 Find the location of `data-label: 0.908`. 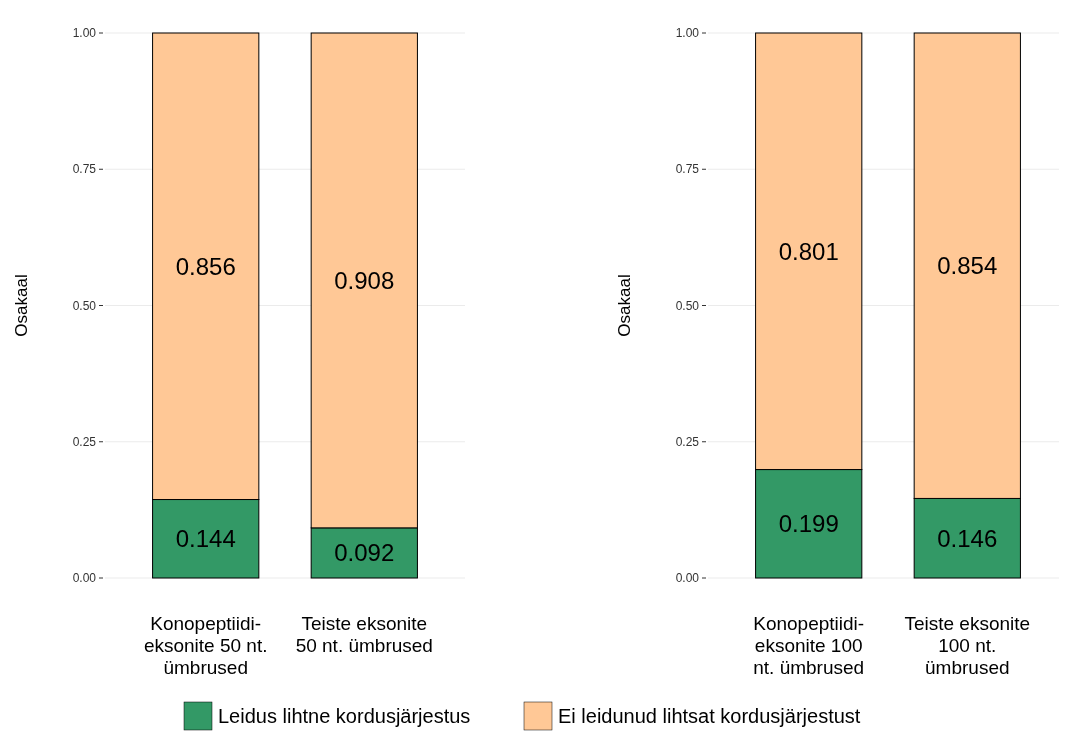

data-label: 0.908 is located at coordinates (364, 280).